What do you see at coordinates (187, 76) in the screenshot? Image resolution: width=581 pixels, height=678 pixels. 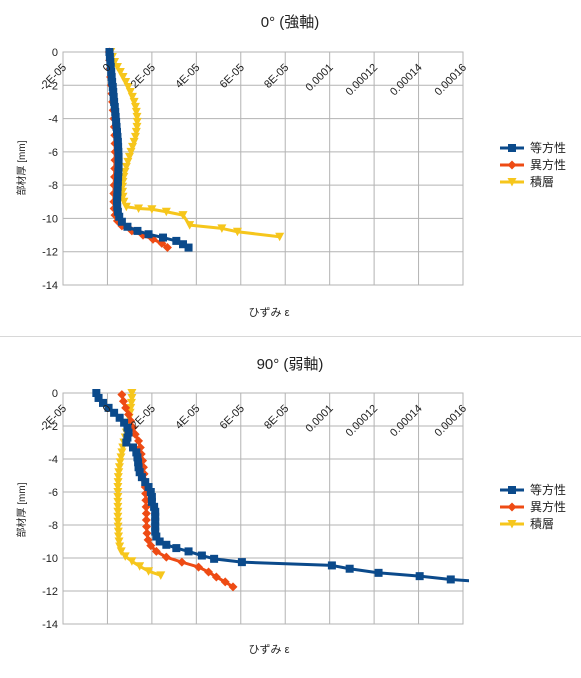 I see `x-tick-label: 4E-05` at bounding box center [187, 76].